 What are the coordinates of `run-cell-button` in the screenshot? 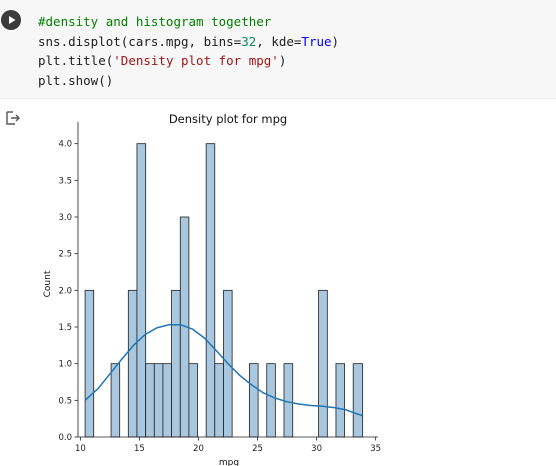 It's located at (11, 20).